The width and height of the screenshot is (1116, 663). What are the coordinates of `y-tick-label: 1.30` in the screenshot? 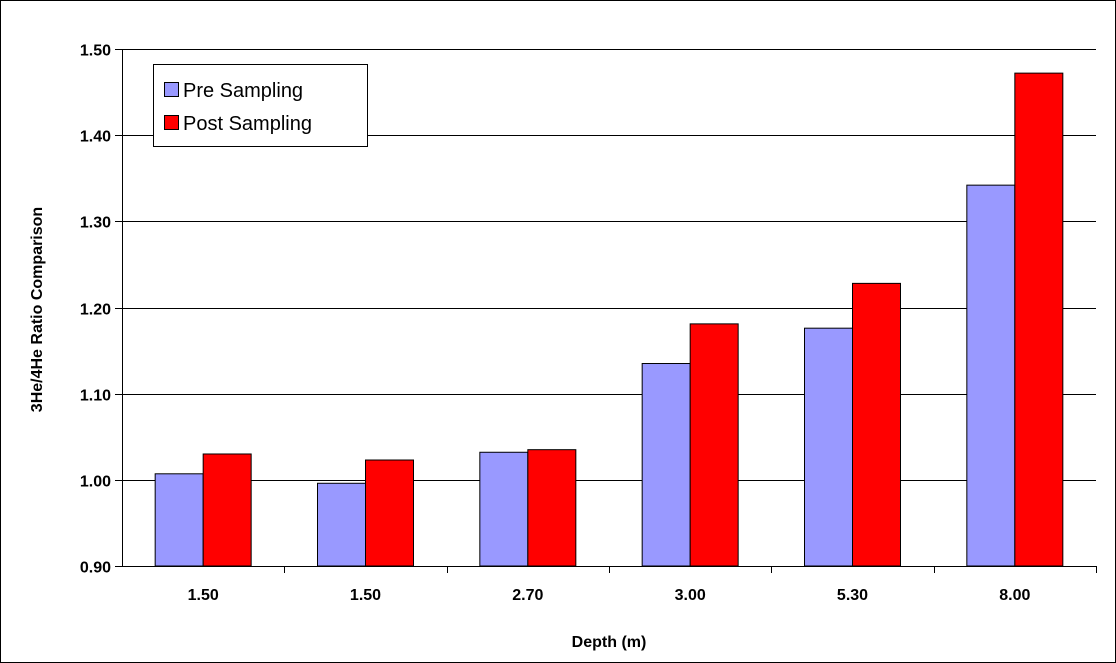 It's located at (95, 223).